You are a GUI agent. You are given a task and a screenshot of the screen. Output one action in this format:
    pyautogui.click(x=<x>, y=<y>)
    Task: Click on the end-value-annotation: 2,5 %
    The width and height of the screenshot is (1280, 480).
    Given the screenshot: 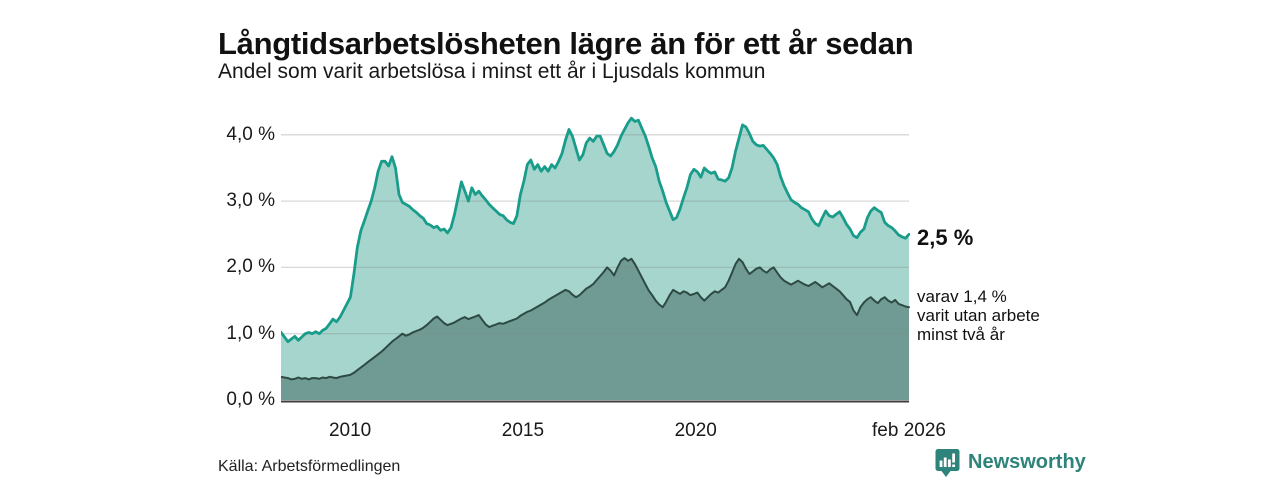 What is the action you would take?
    pyautogui.click(x=945, y=237)
    